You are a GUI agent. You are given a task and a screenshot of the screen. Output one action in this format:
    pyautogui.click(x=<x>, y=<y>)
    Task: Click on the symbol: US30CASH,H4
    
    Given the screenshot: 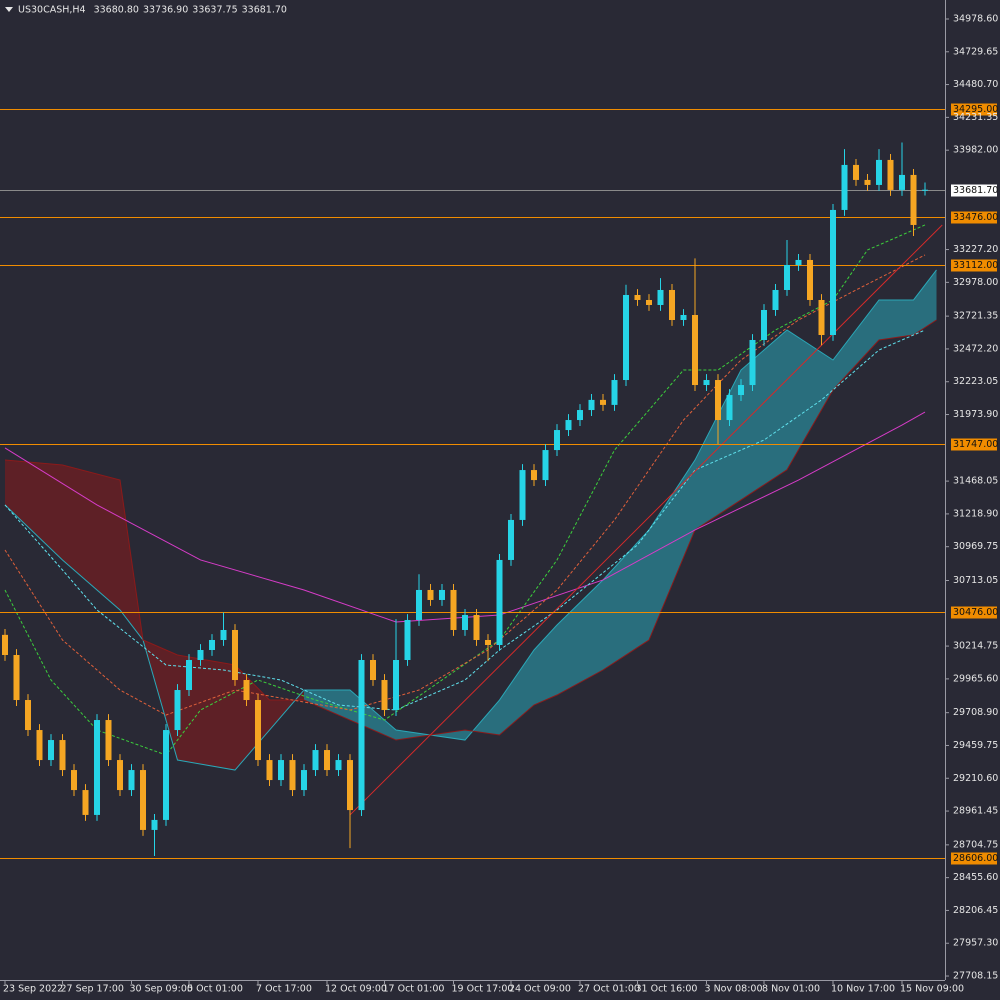 What is the action you would take?
    pyautogui.click(x=52, y=10)
    